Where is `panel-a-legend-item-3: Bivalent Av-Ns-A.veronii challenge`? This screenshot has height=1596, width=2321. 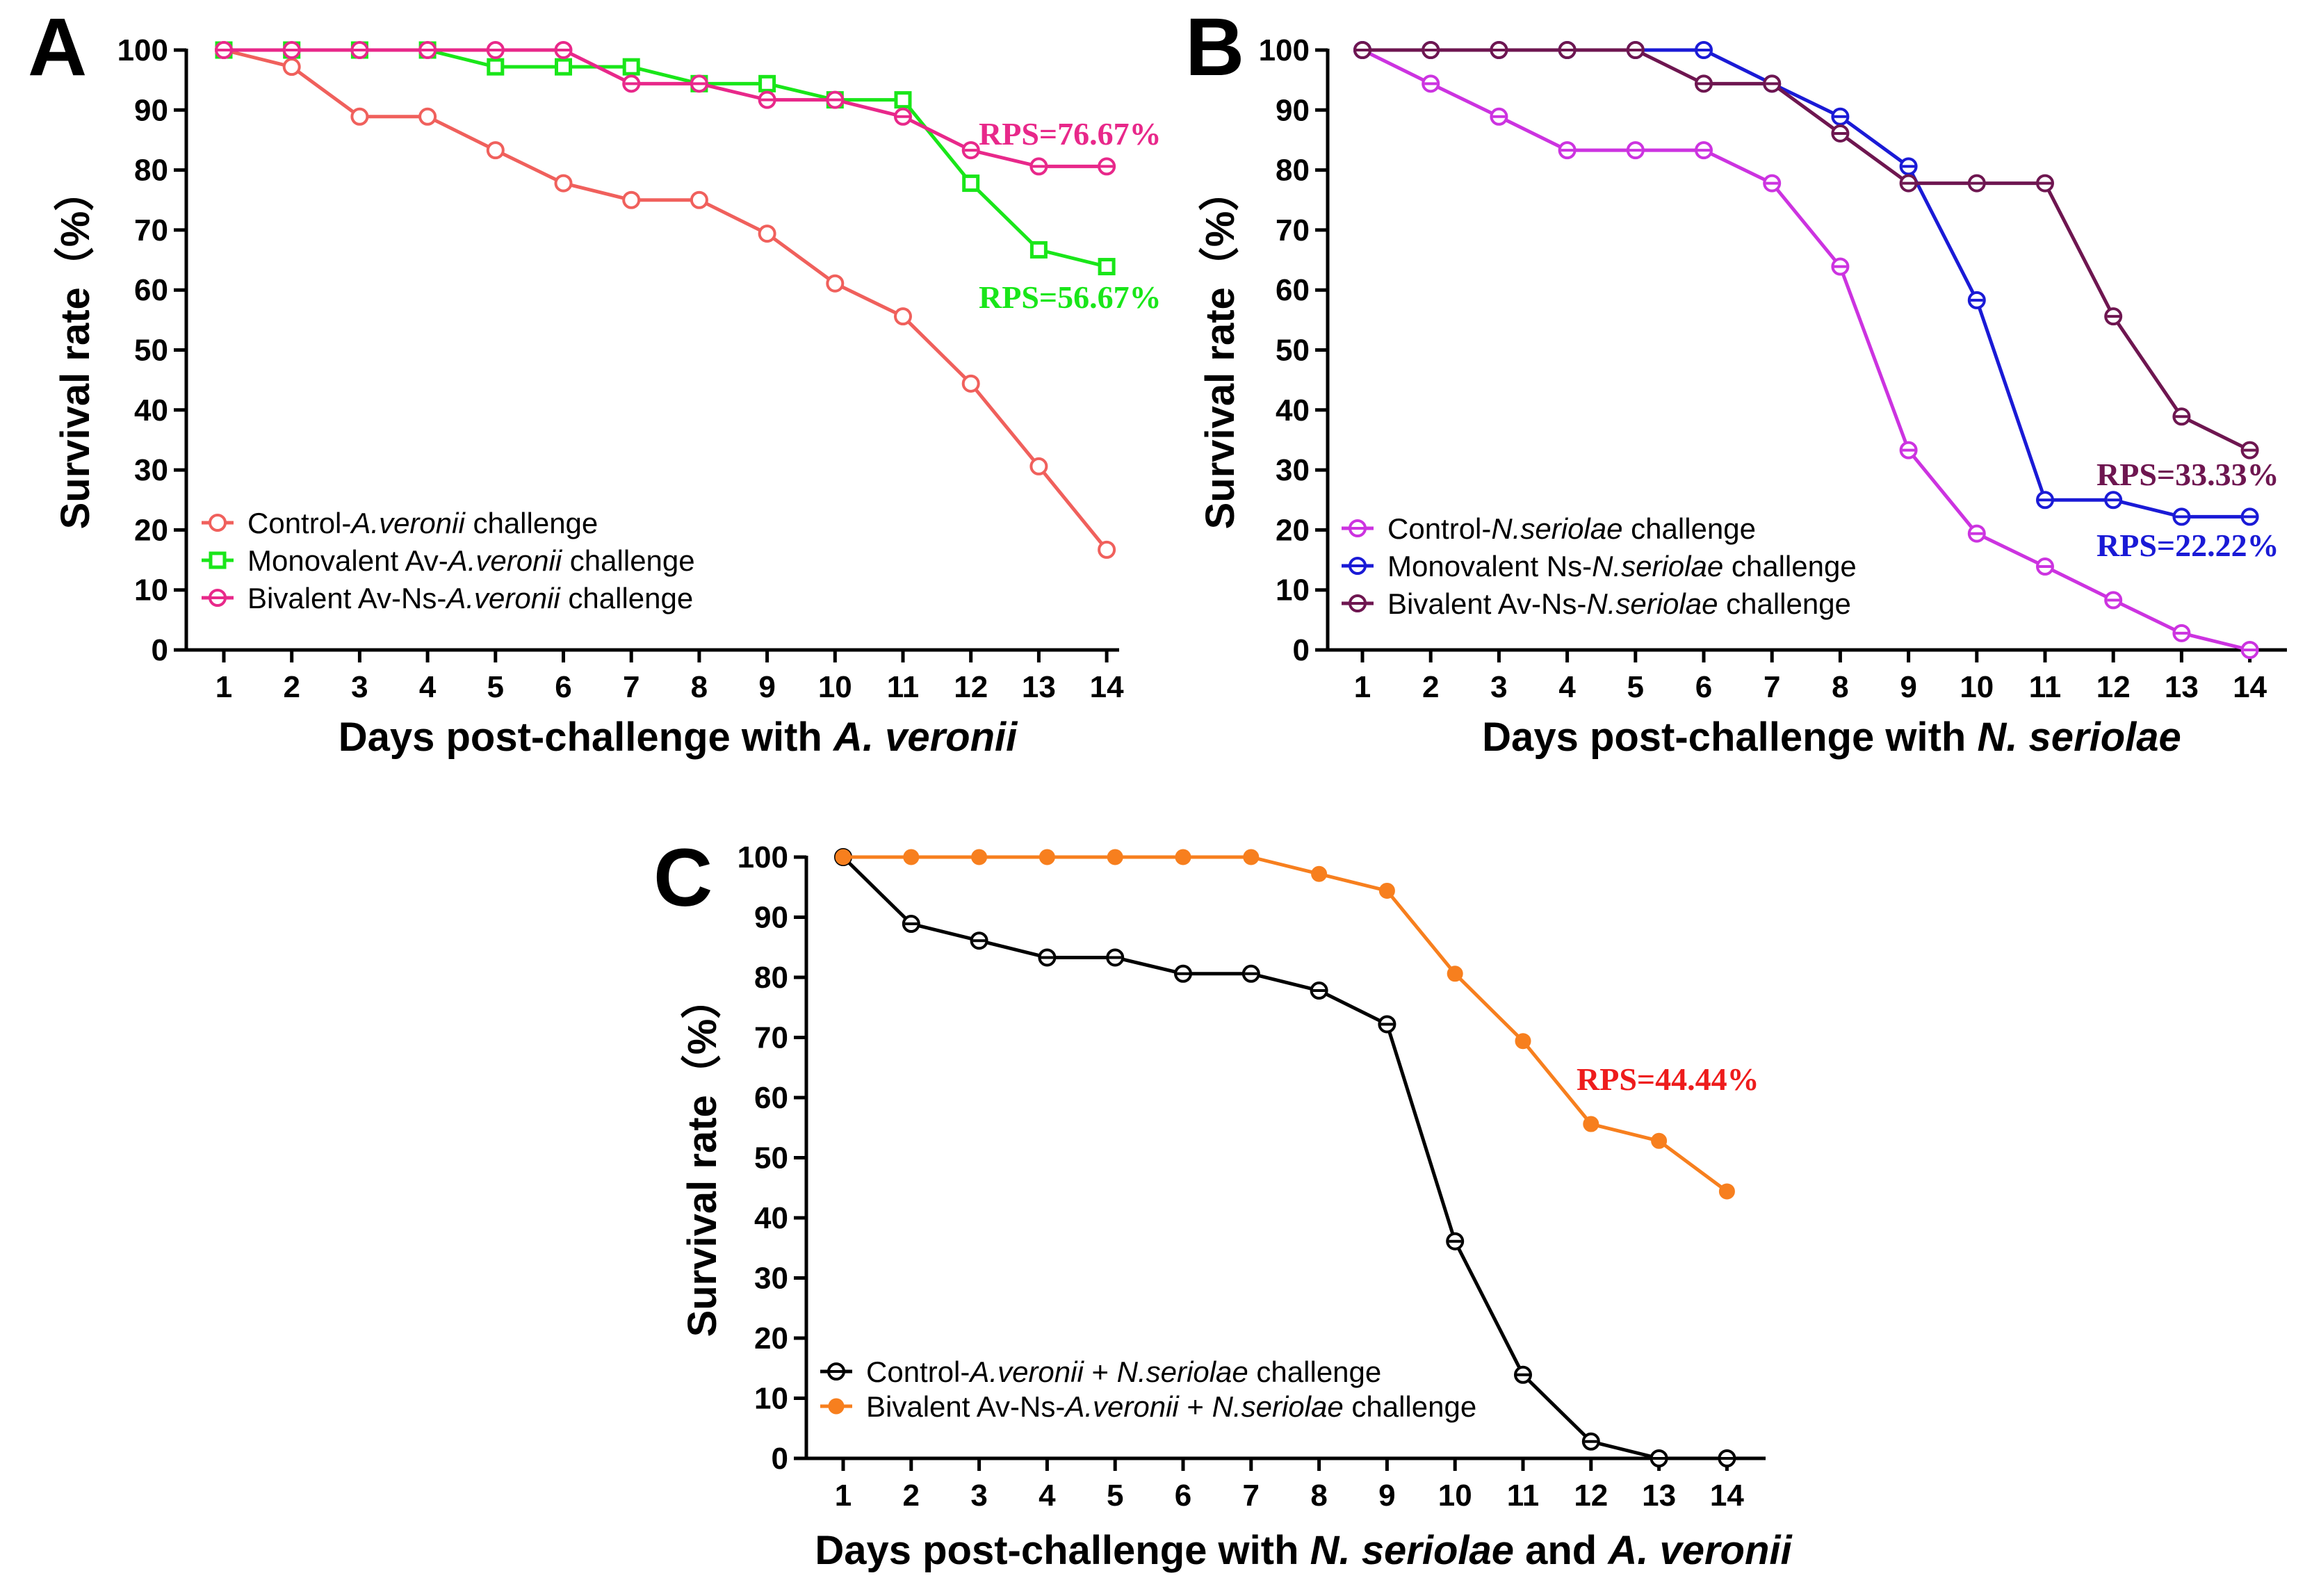
panel-a-legend-item-3: Bivalent Av-Ns-A.veronii challenge is located at coordinates (448, 598).